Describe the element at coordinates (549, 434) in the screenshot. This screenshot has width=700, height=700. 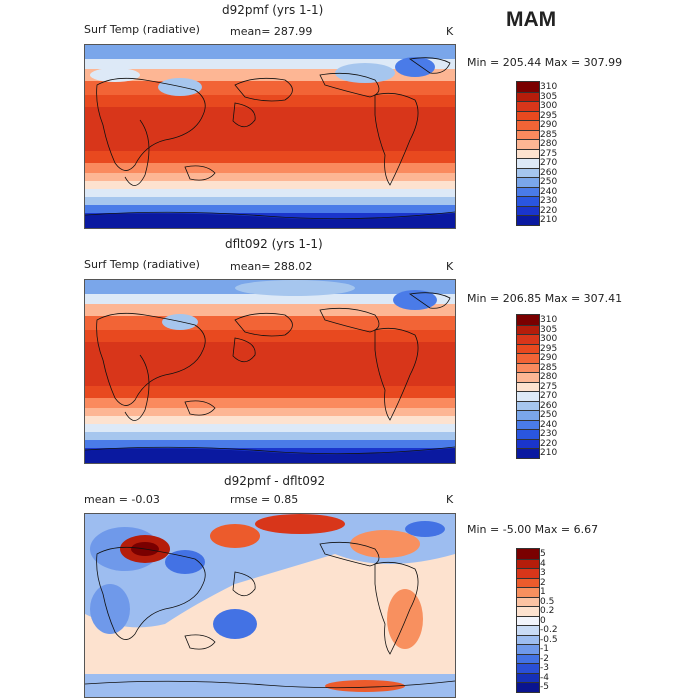
I see `color-bar-label: 230` at that location.